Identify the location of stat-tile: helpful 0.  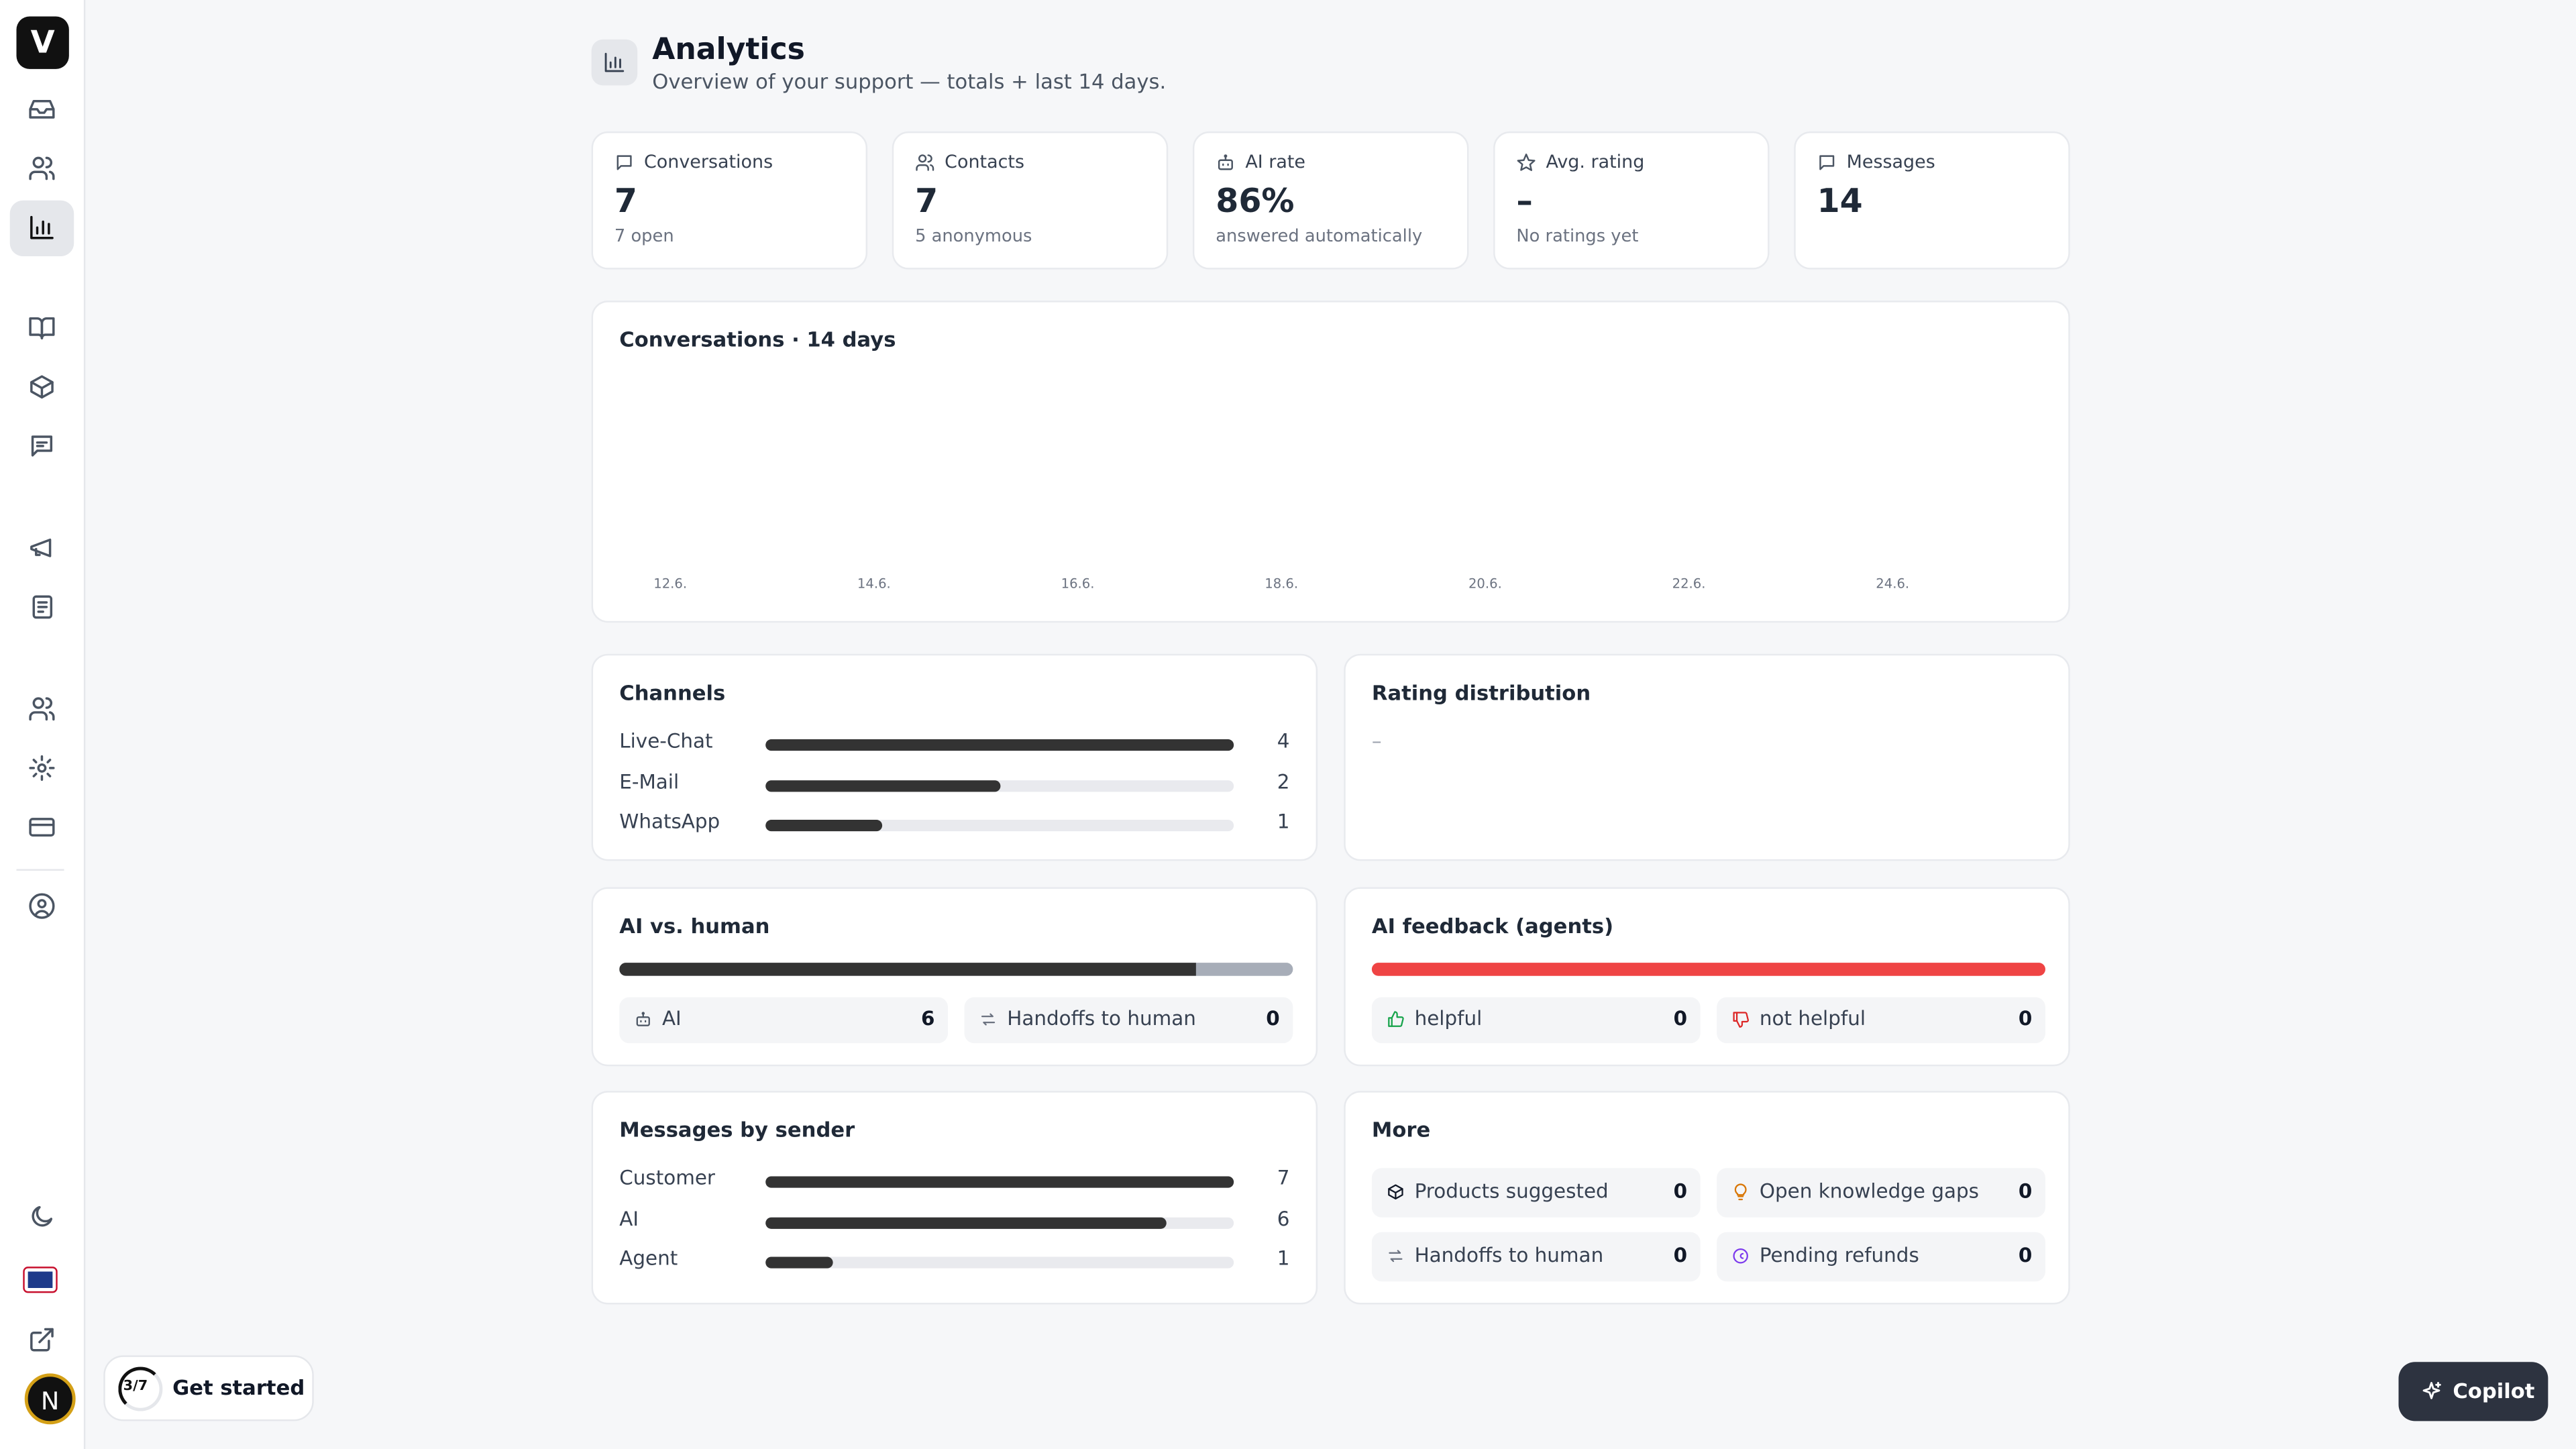
(1536, 1020).